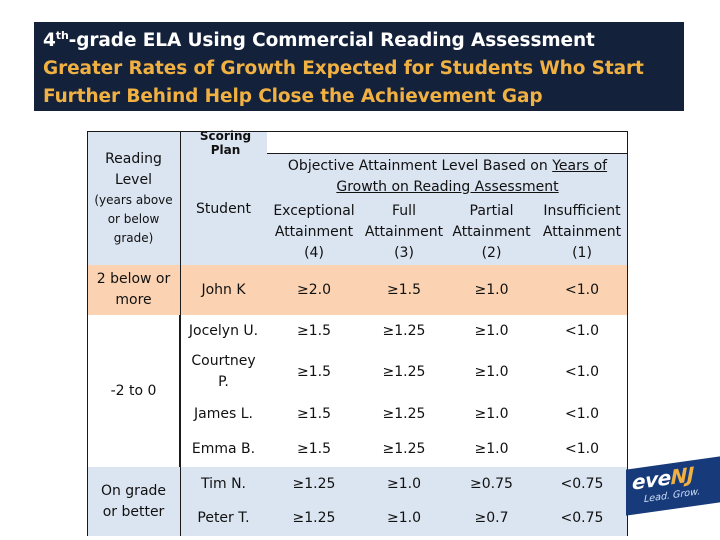  I want to click on level-header-partial: Partial Attainment (2), so click(491, 232).